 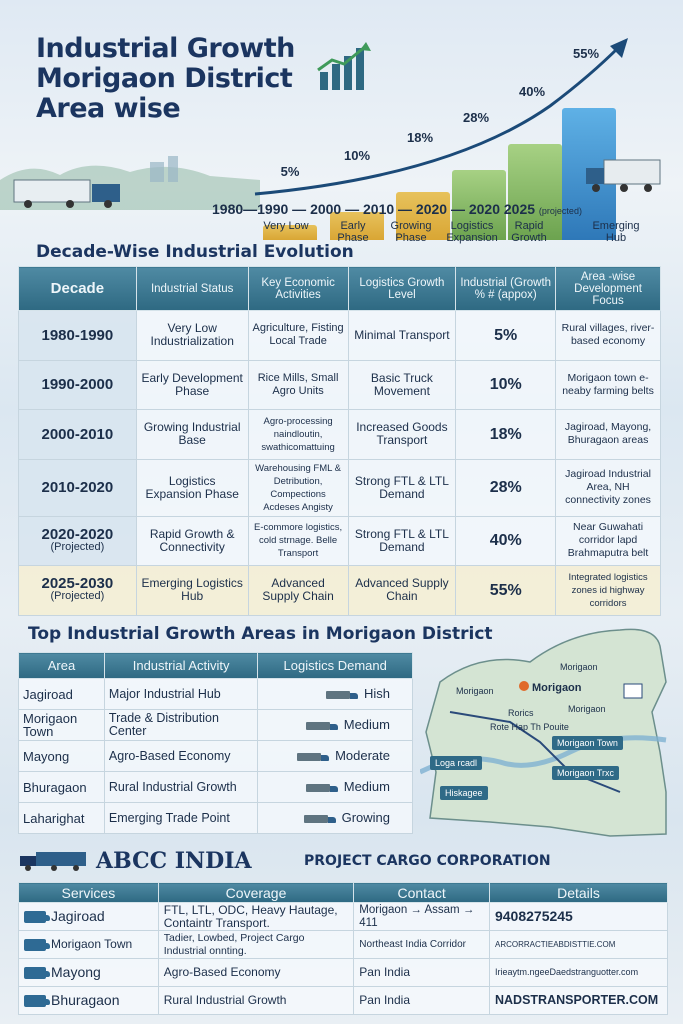 I want to click on hero-bar-label: 5%, so click(x=290, y=171).